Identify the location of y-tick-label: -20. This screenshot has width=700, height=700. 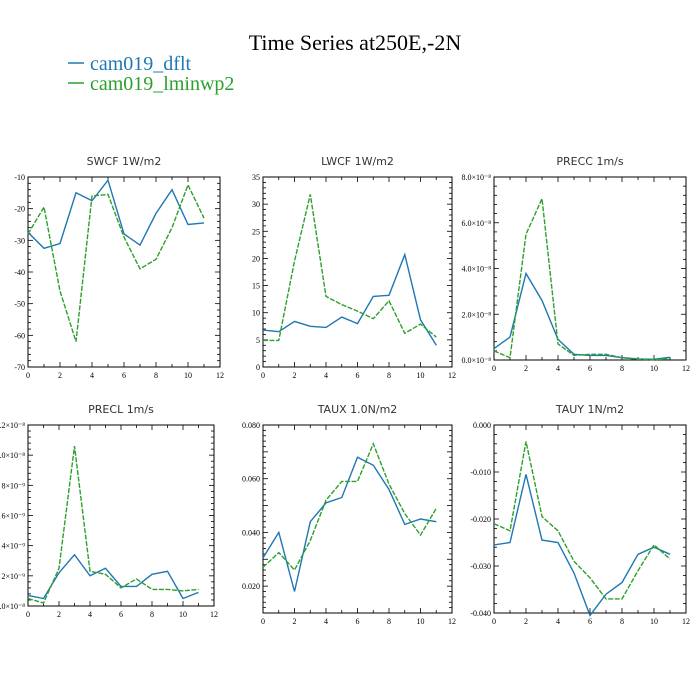
(19, 209).